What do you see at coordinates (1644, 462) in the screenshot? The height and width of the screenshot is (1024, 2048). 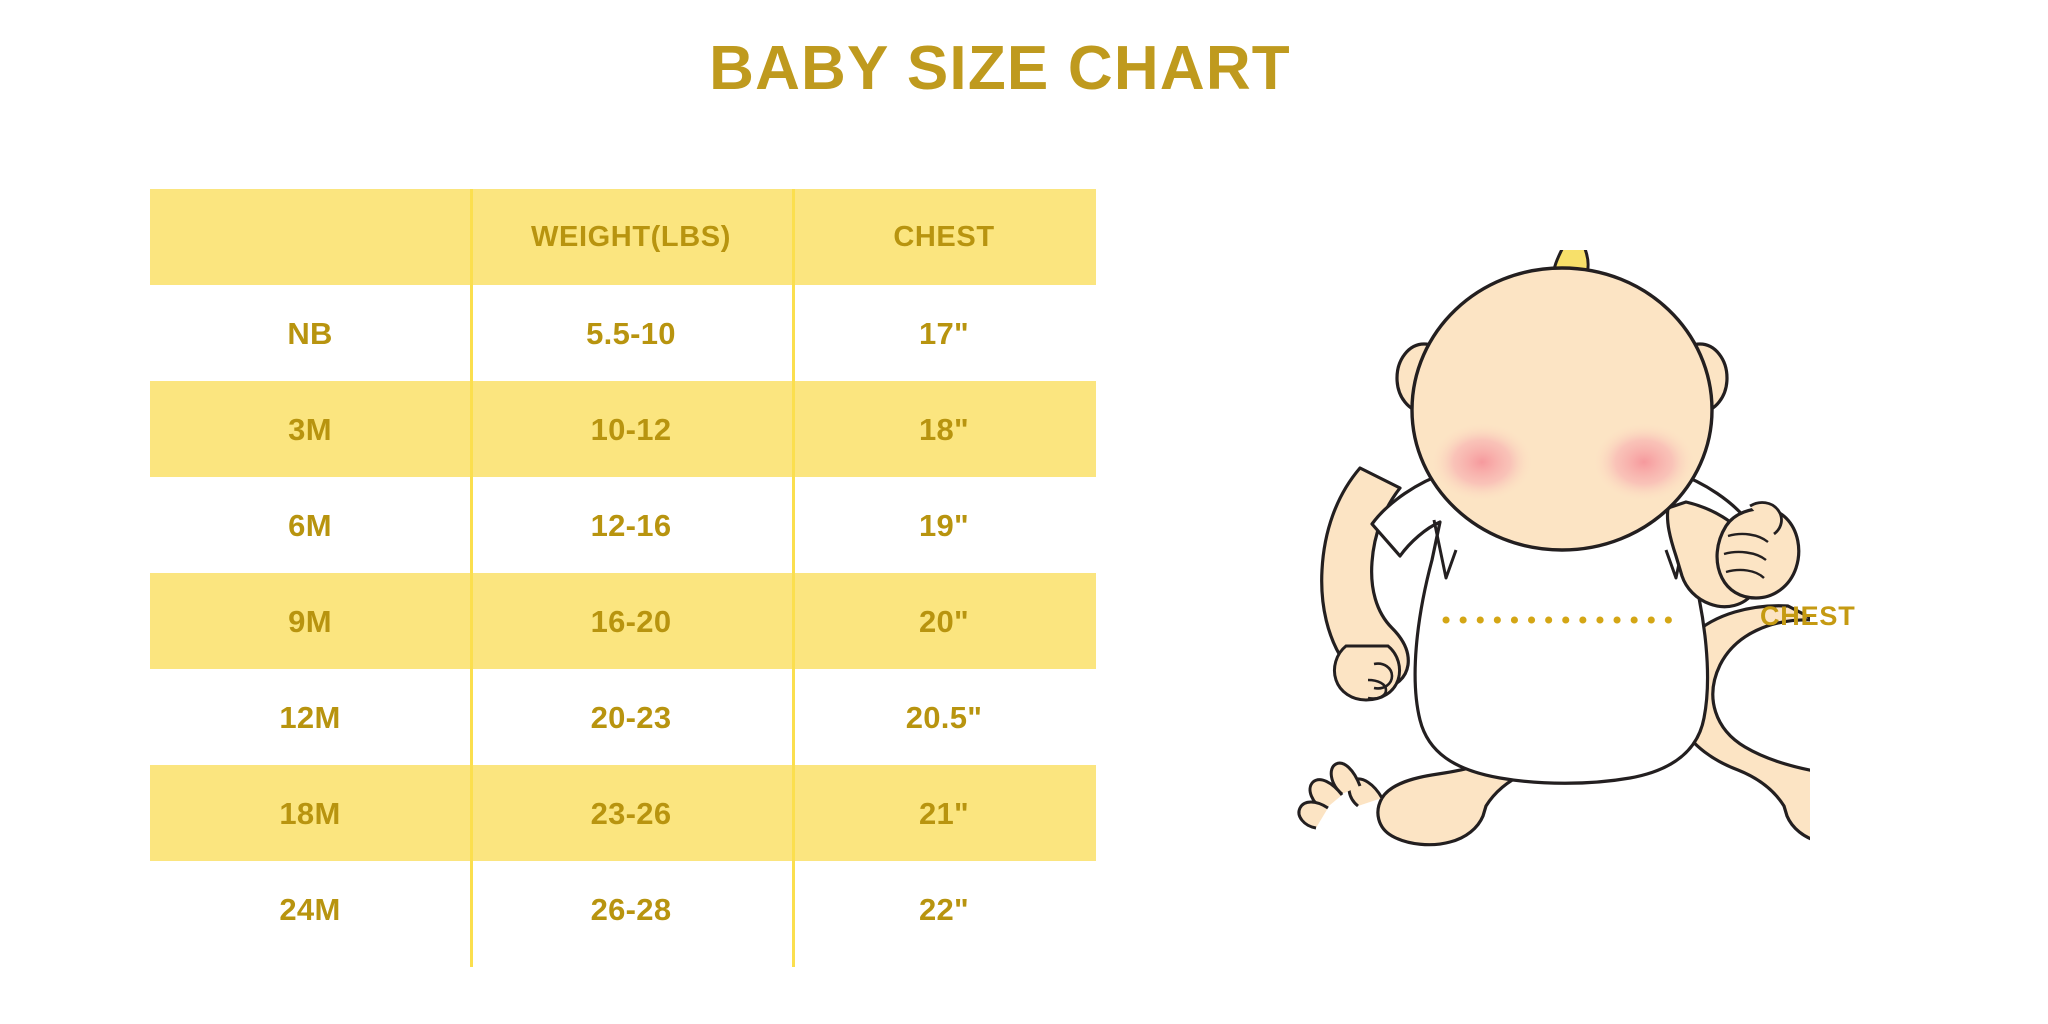 I see `baby-right-blush` at bounding box center [1644, 462].